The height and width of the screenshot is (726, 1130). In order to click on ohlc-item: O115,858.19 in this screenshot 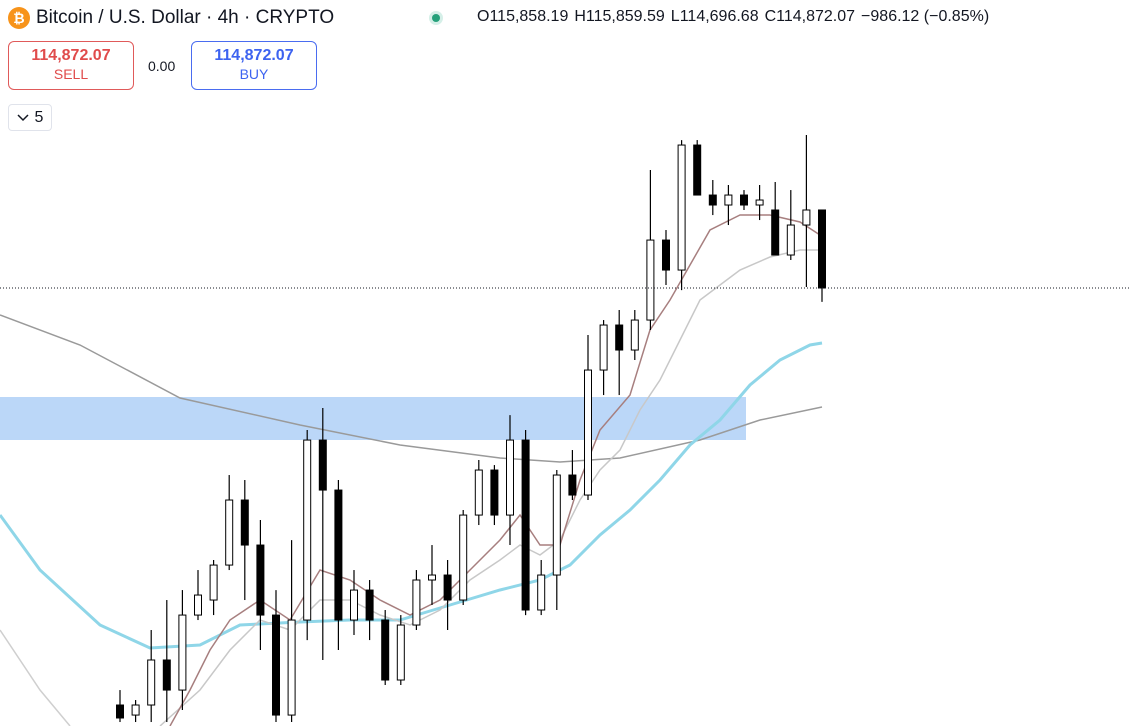, I will do `click(522, 16)`.